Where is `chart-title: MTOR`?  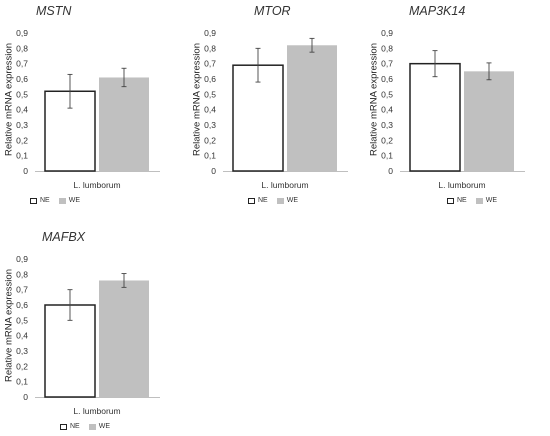 chart-title: MTOR is located at coordinates (272, 11).